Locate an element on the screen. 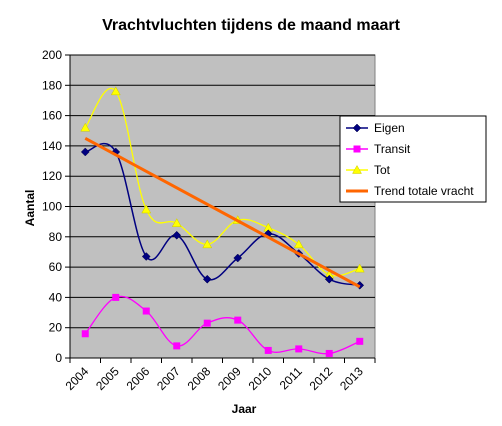 The height and width of the screenshot is (426, 502). chart-title: Vrachtvluchten tijdens de maand maart is located at coordinates (251, 25).